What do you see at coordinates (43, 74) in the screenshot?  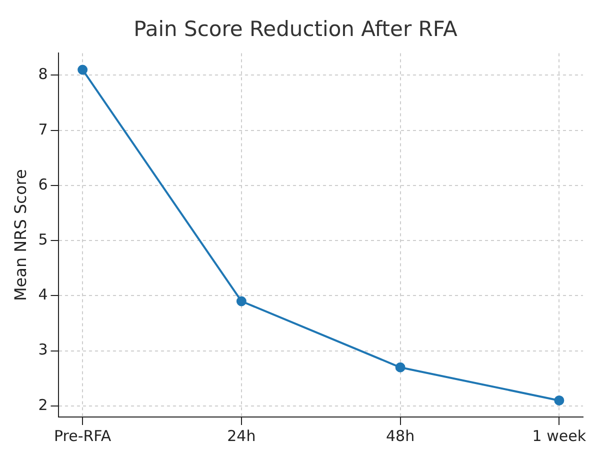 I see `y-tick-label: 8` at bounding box center [43, 74].